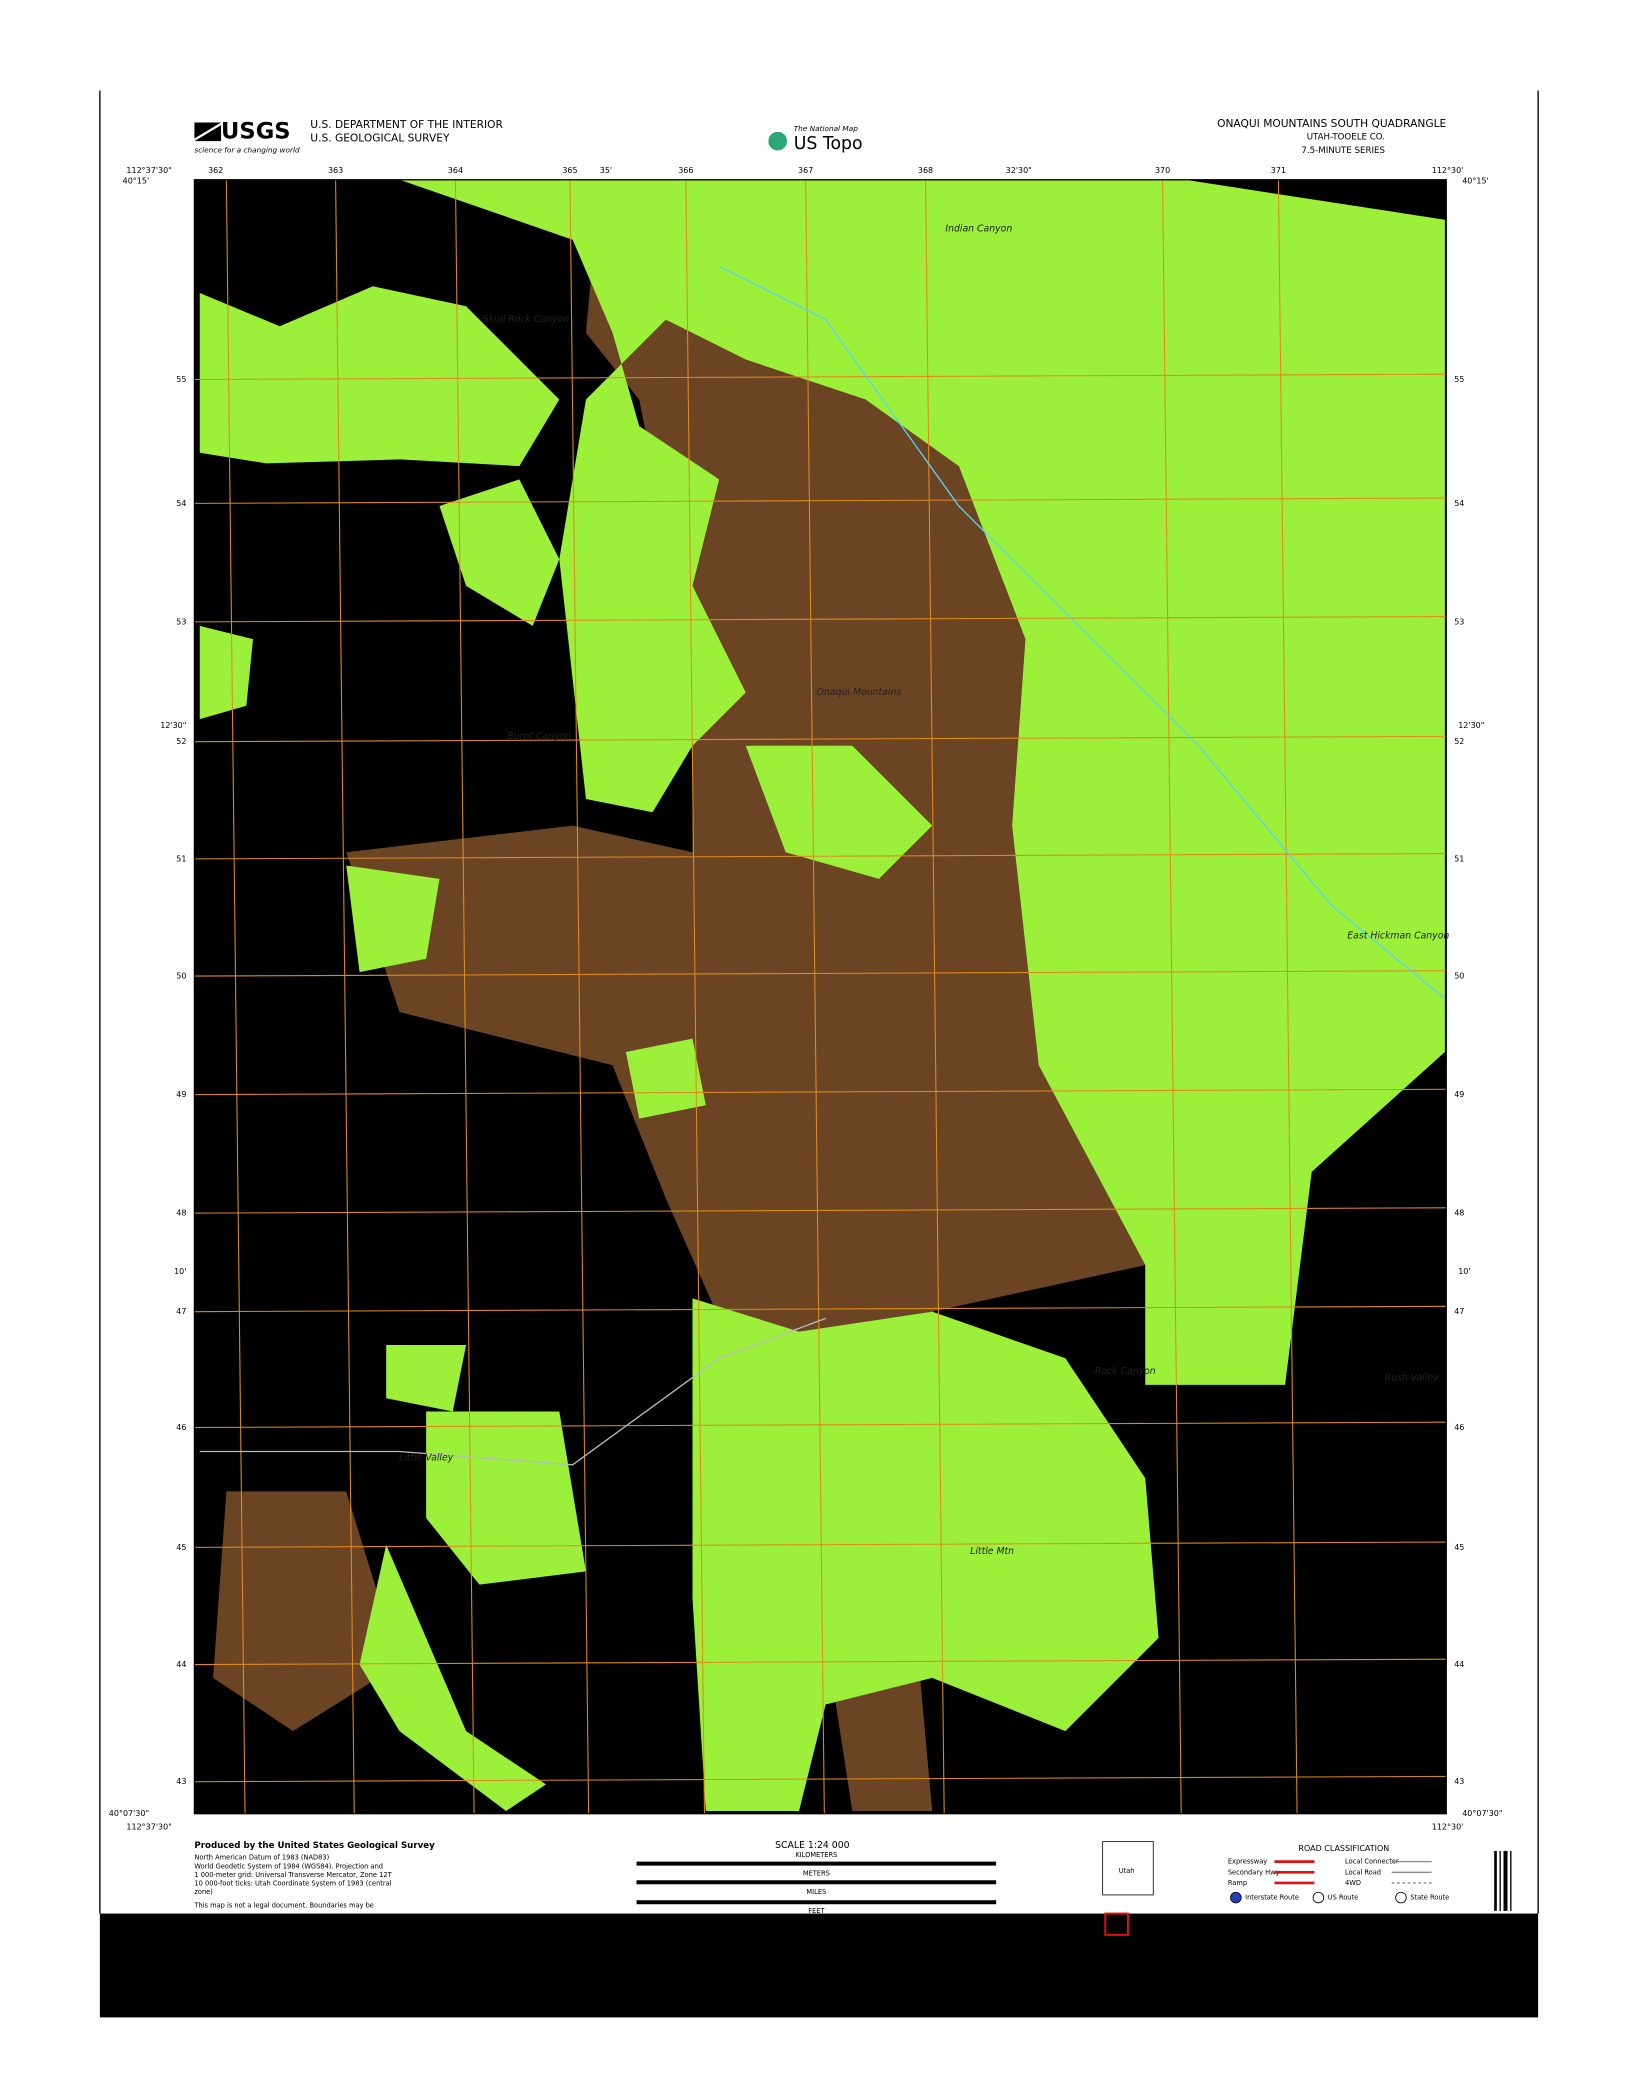  What do you see at coordinates (1459, 1664) in the screenshot?
I see `side-tick-label: 44` at bounding box center [1459, 1664].